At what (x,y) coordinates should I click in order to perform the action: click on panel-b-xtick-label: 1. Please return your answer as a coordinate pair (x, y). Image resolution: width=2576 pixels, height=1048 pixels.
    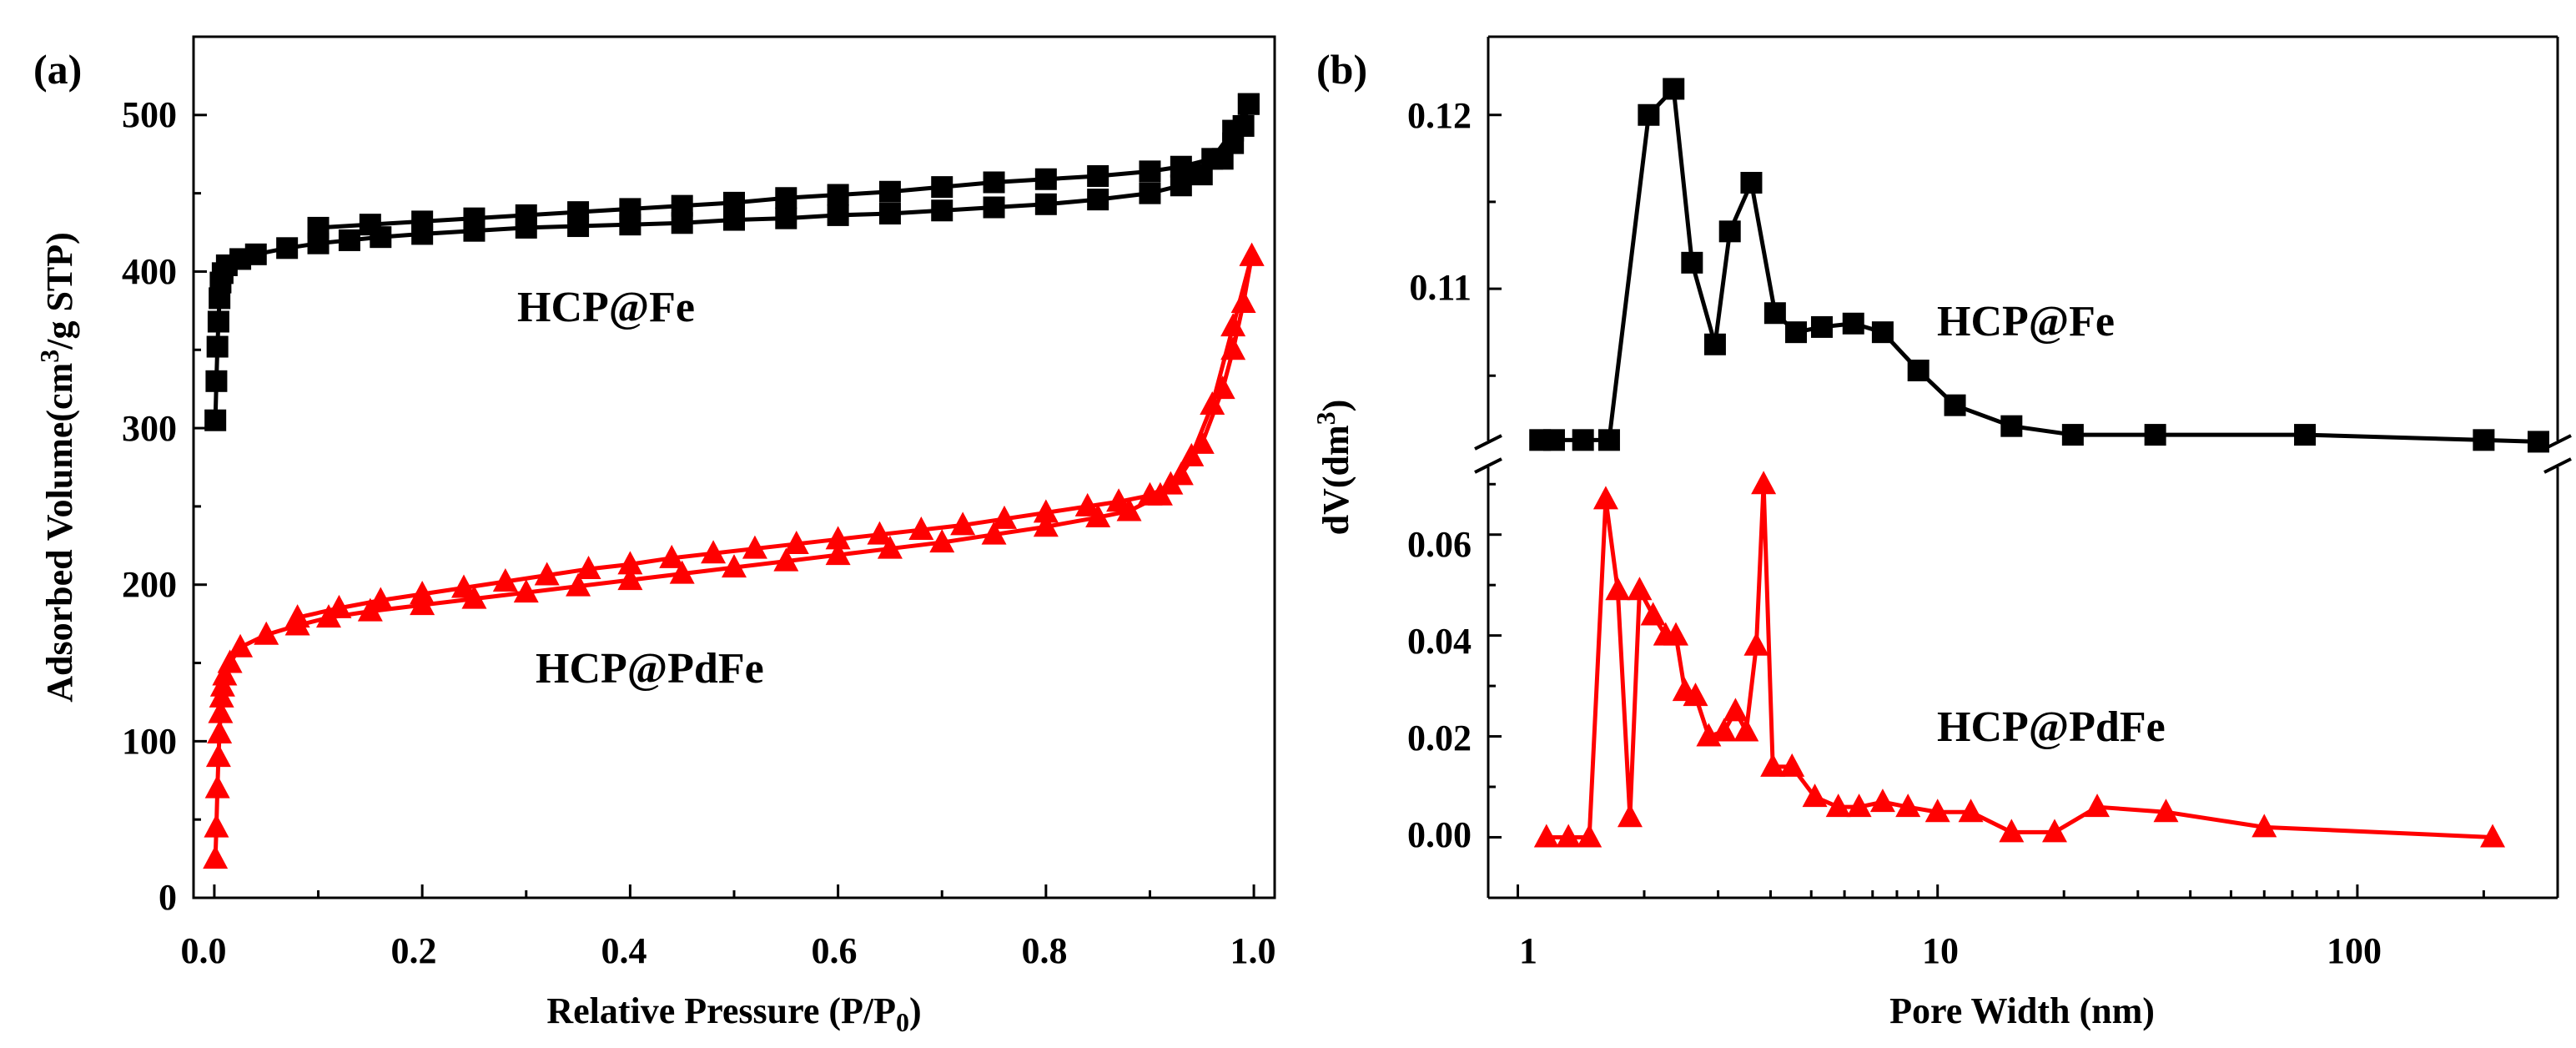
    Looking at the image, I should click on (1528, 950).